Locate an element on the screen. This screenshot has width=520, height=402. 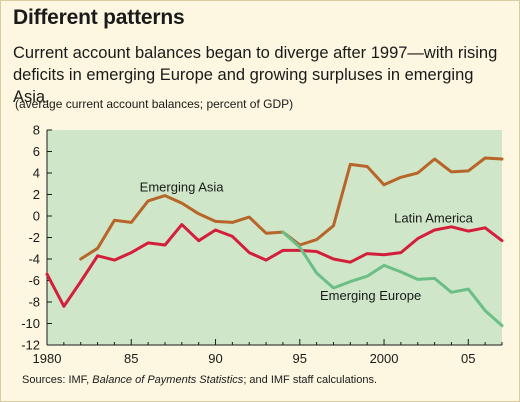
x-axis: 1980 85 90 95 2000 05 is located at coordinates (268, 352).